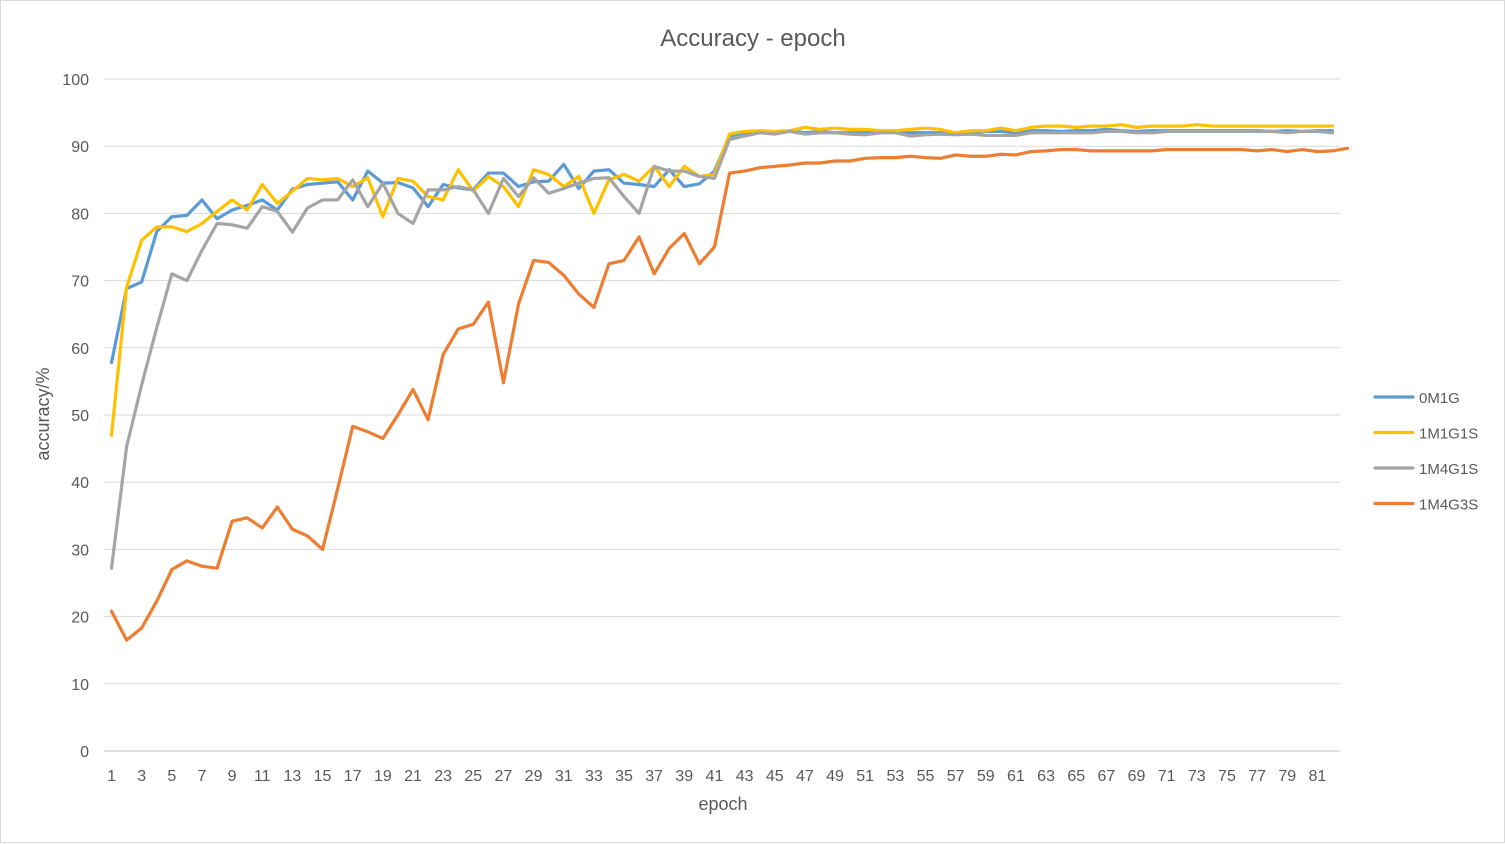 The image size is (1505, 844). What do you see at coordinates (564, 776) in the screenshot?
I see `x-tick-label: 31` at bounding box center [564, 776].